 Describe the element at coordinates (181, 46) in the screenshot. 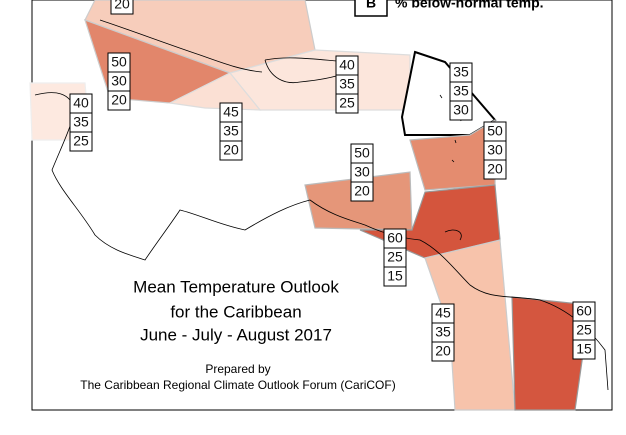

I see `coast-cuba` at that location.